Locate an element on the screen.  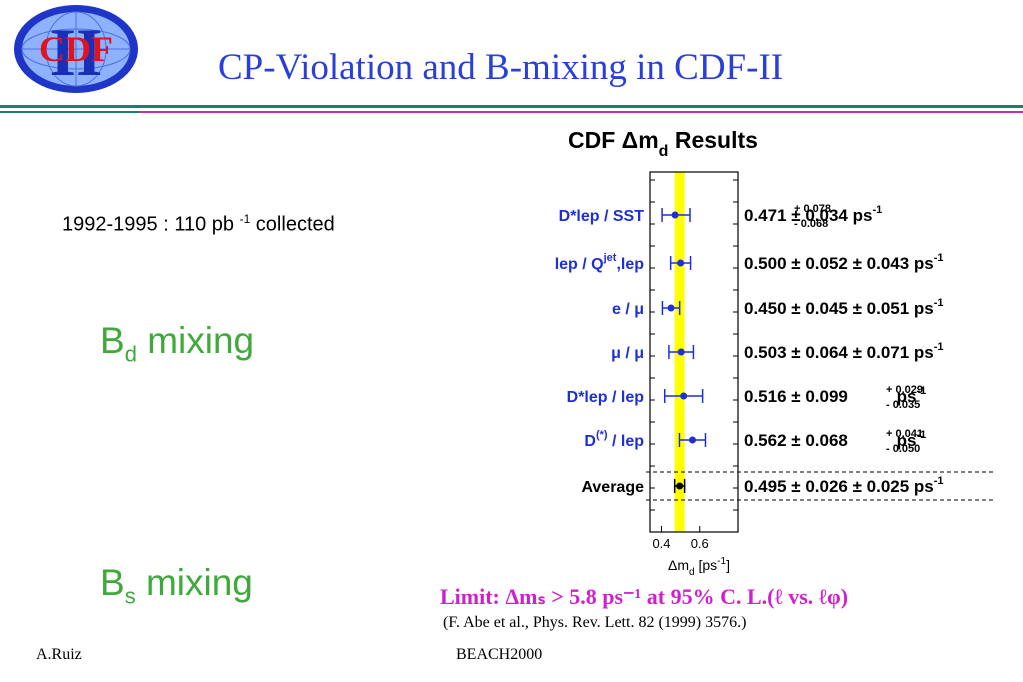
svg-text: II is located at coordinates (76, 52).